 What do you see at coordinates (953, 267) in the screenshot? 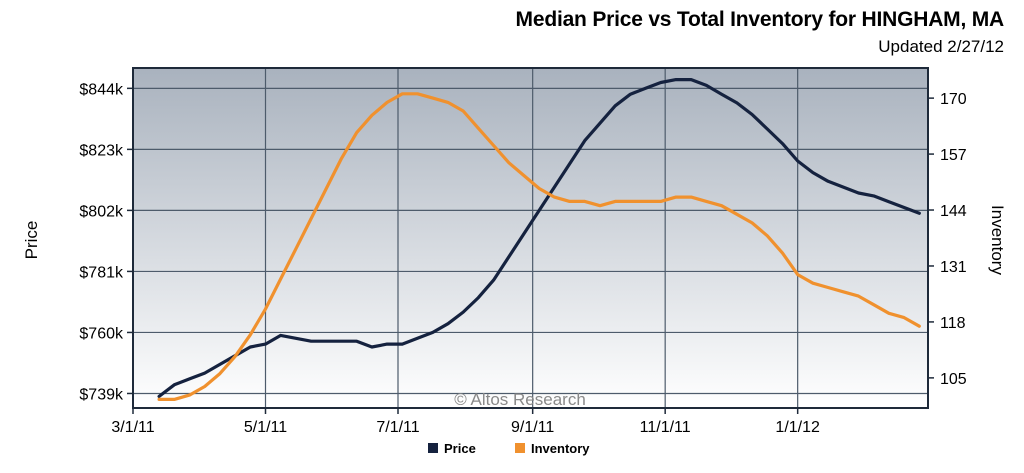
I see `y-right-tick-label: 131` at bounding box center [953, 267].